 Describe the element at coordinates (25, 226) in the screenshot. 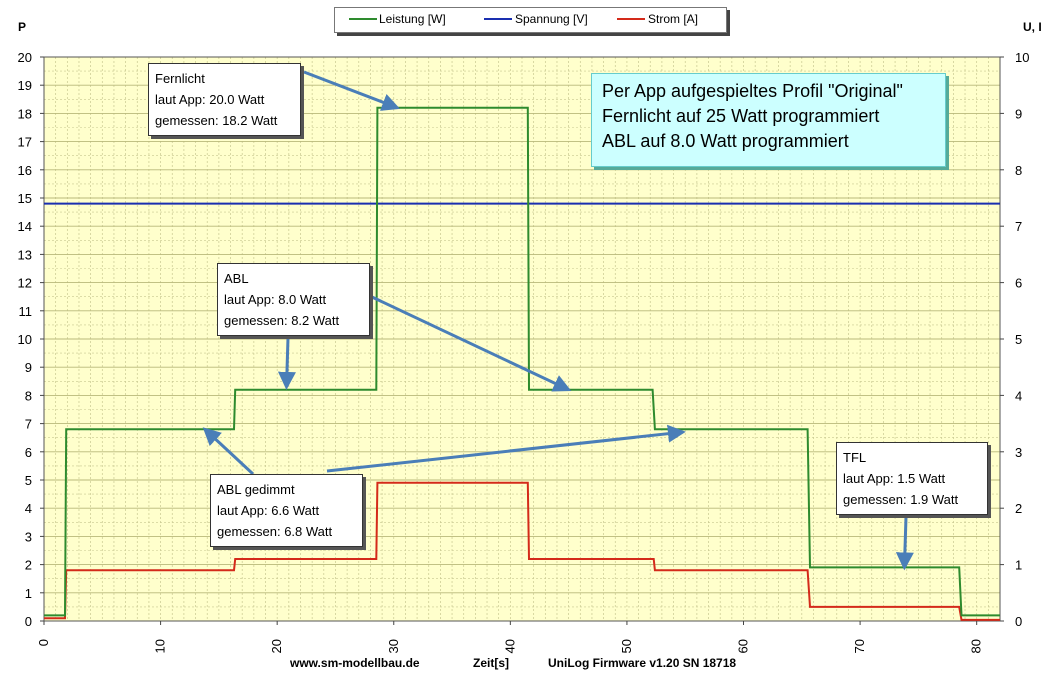

I see `y-left-tick-label: 14` at that location.